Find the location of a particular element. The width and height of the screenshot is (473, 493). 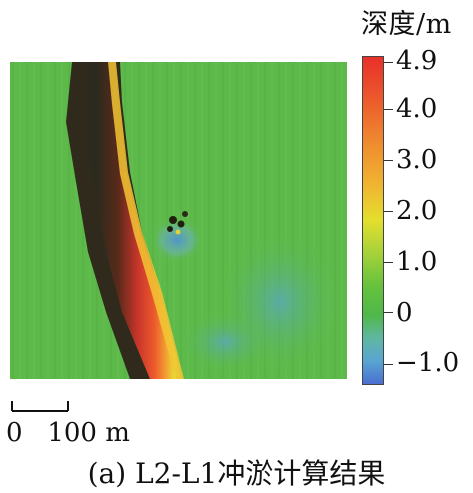

colorbar-tick-label: 4.0 is located at coordinates (417, 109).